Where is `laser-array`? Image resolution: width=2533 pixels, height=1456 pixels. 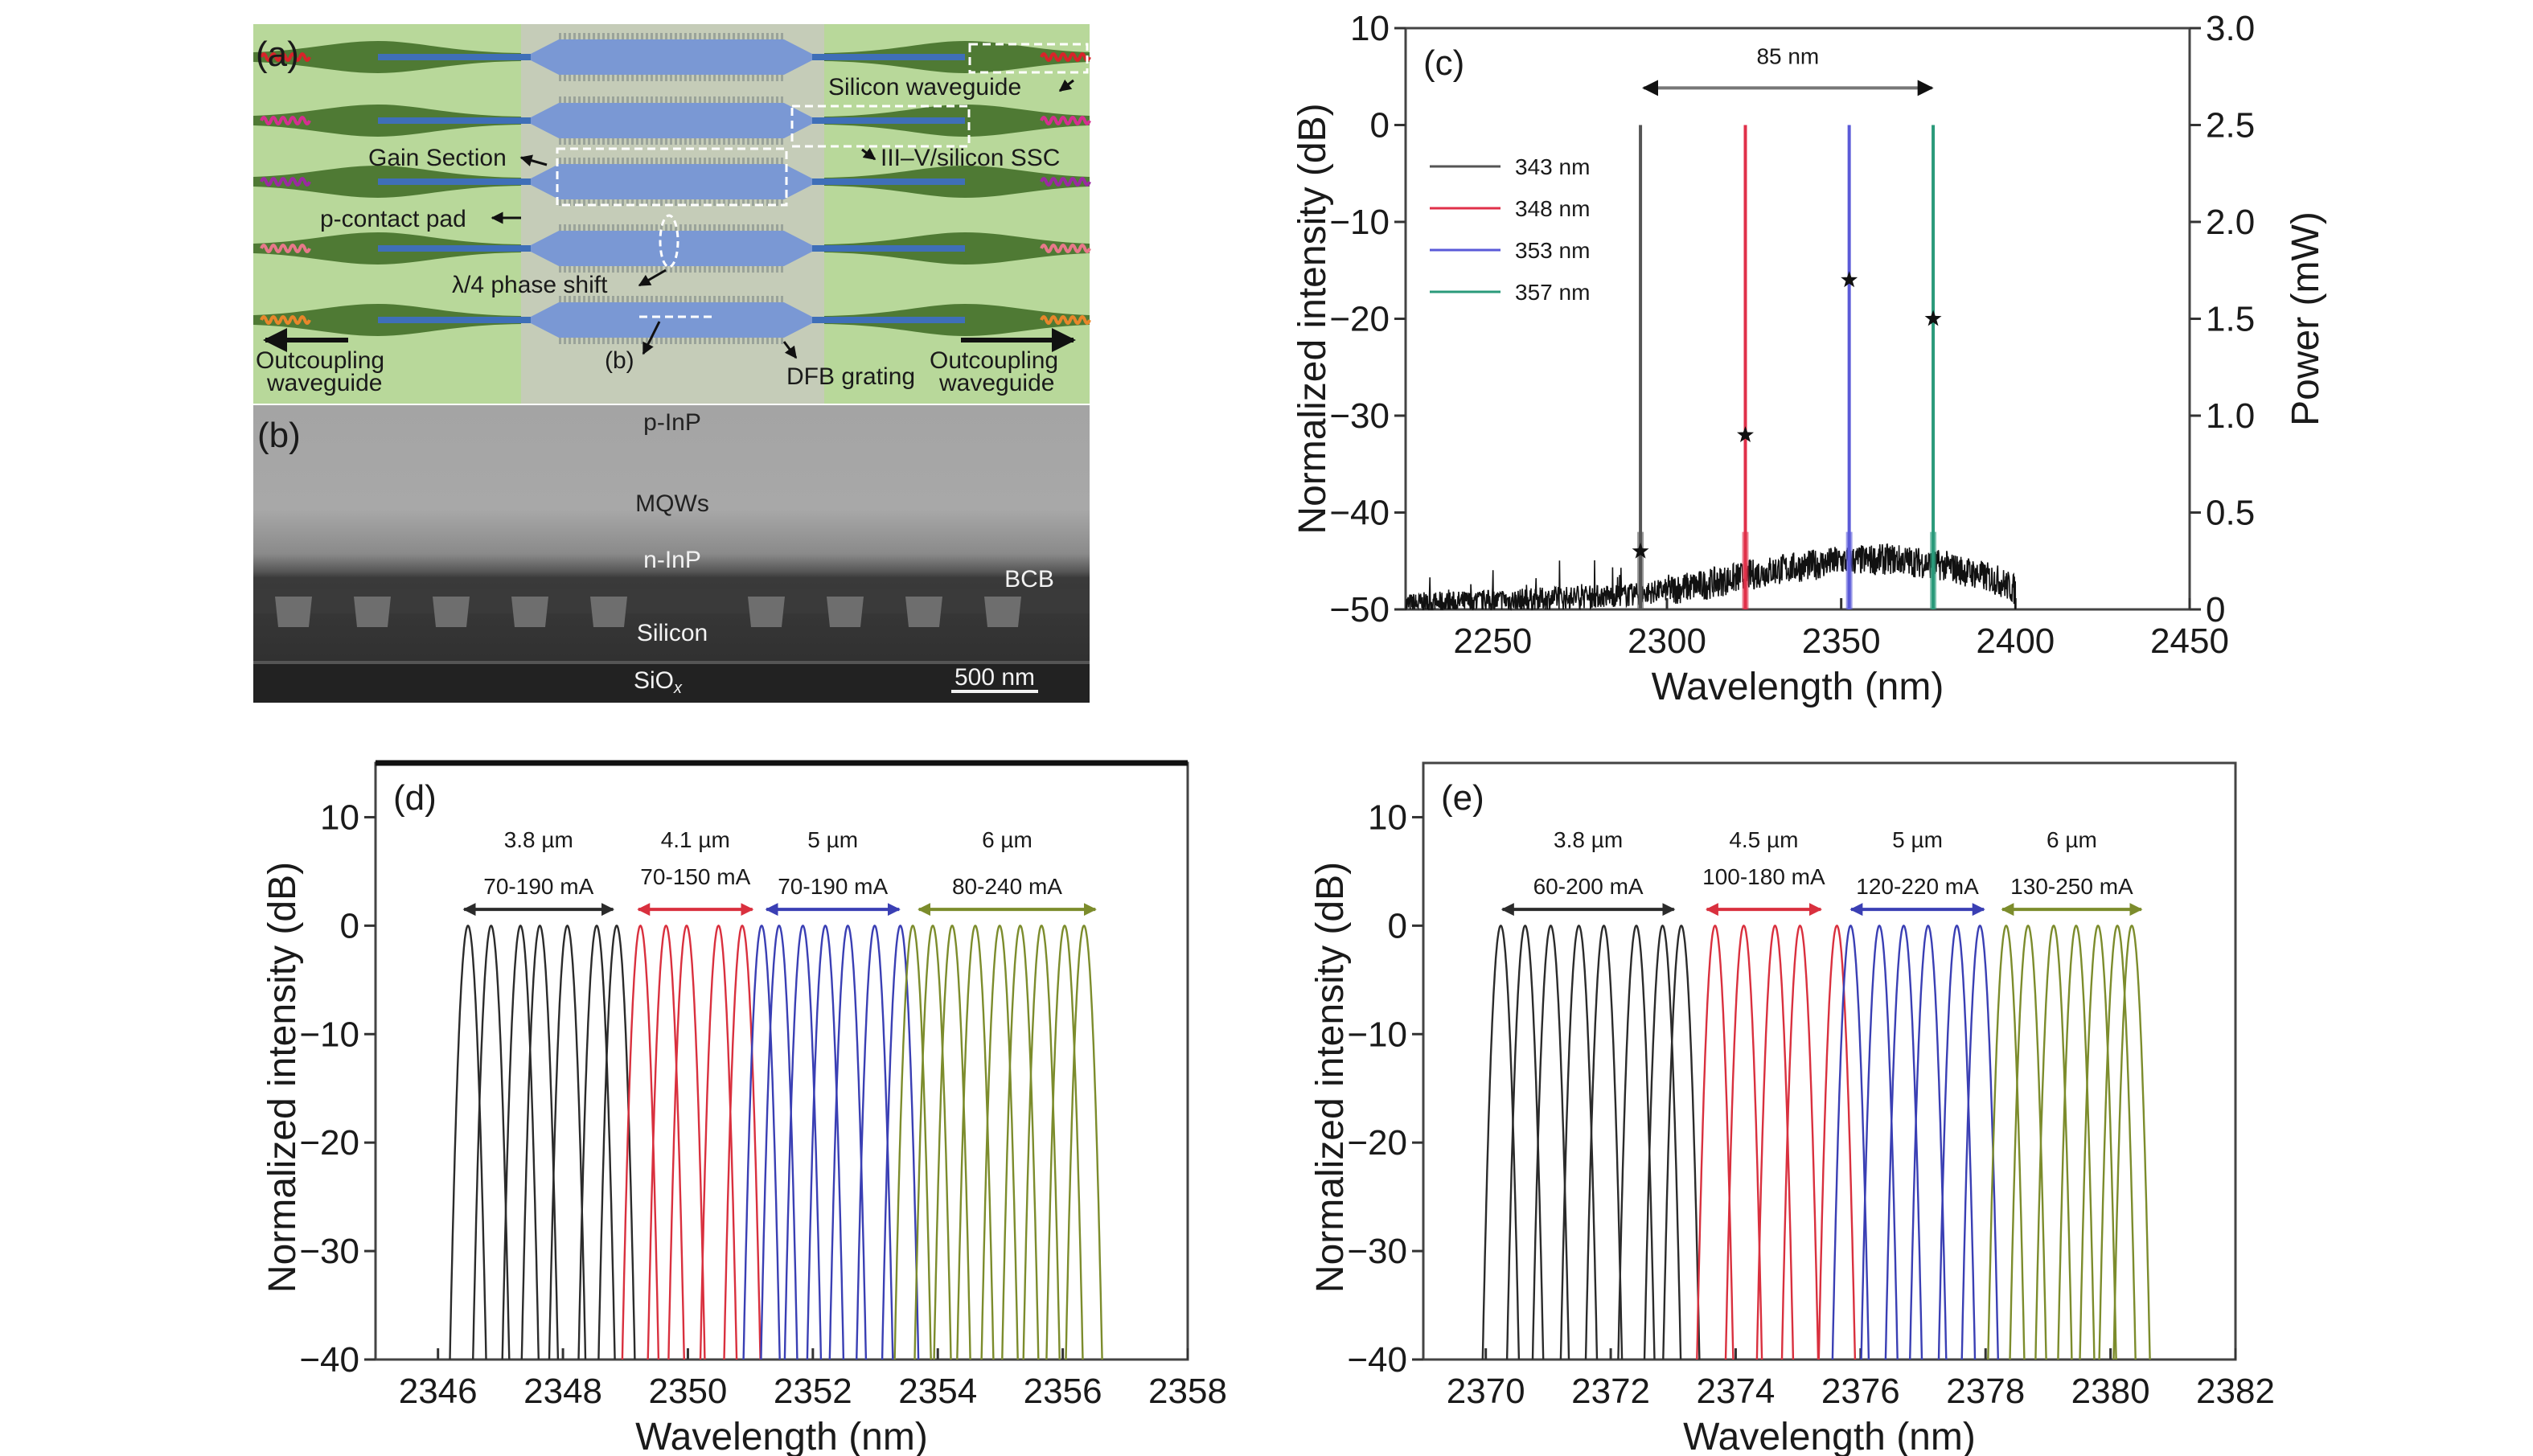
laser-array is located at coordinates (672, 188).